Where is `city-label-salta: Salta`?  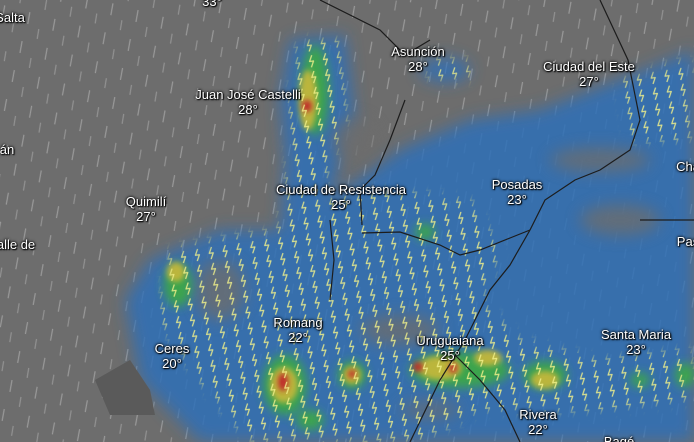
city-label-salta: Salta is located at coordinates (12, 17).